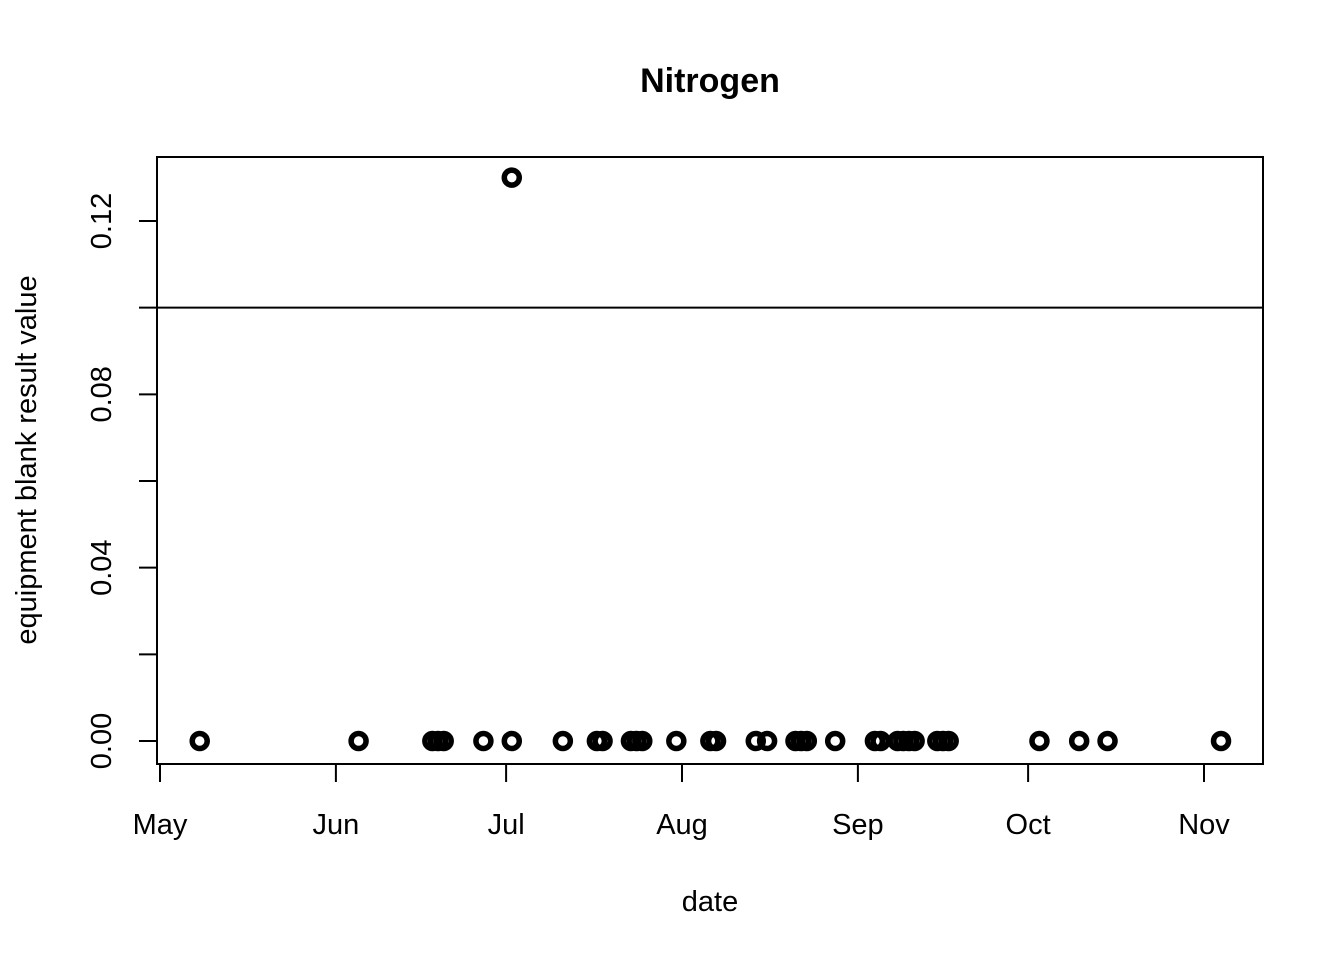  I want to click on y-axis: 0.00 0.04 0.08 0.12, so click(122, 481).